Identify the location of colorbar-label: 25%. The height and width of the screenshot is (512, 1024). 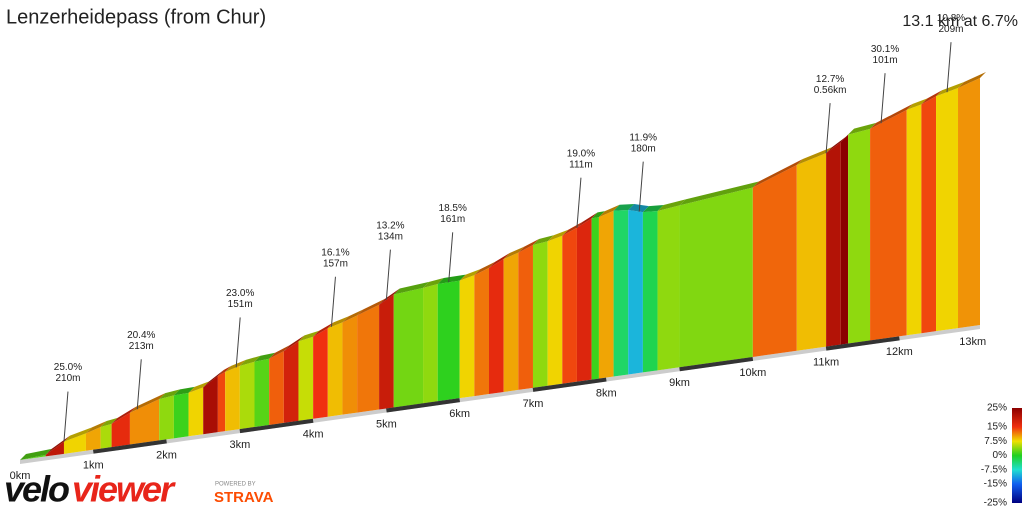
(997, 408).